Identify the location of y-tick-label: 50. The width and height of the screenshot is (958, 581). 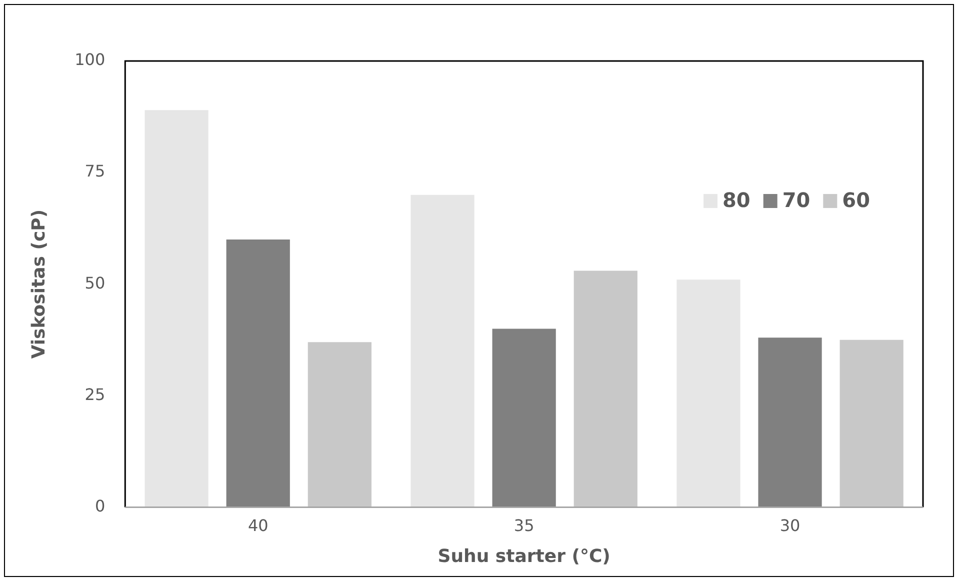
(95, 282).